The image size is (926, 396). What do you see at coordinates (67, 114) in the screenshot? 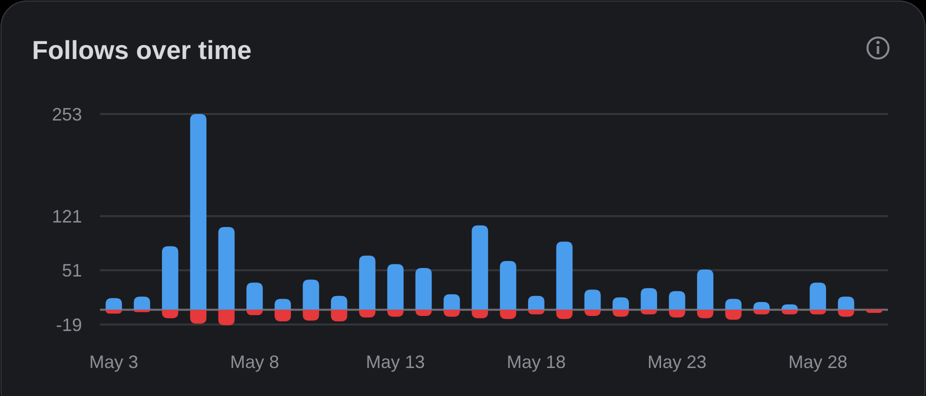
I see `y-tick-label: 253` at bounding box center [67, 114].